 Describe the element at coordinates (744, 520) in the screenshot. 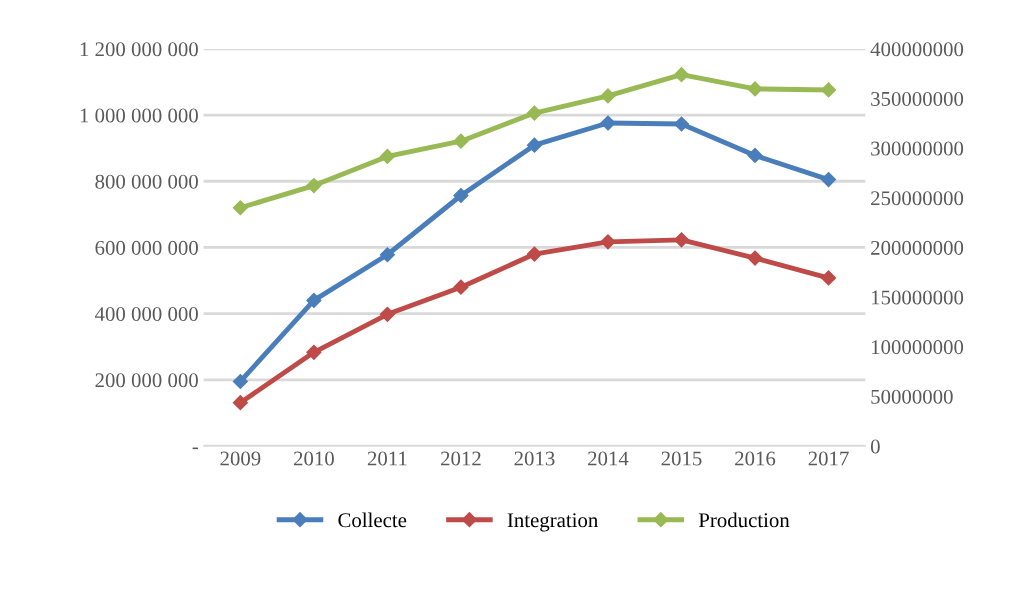

I see `legend-label: Production` at that location.